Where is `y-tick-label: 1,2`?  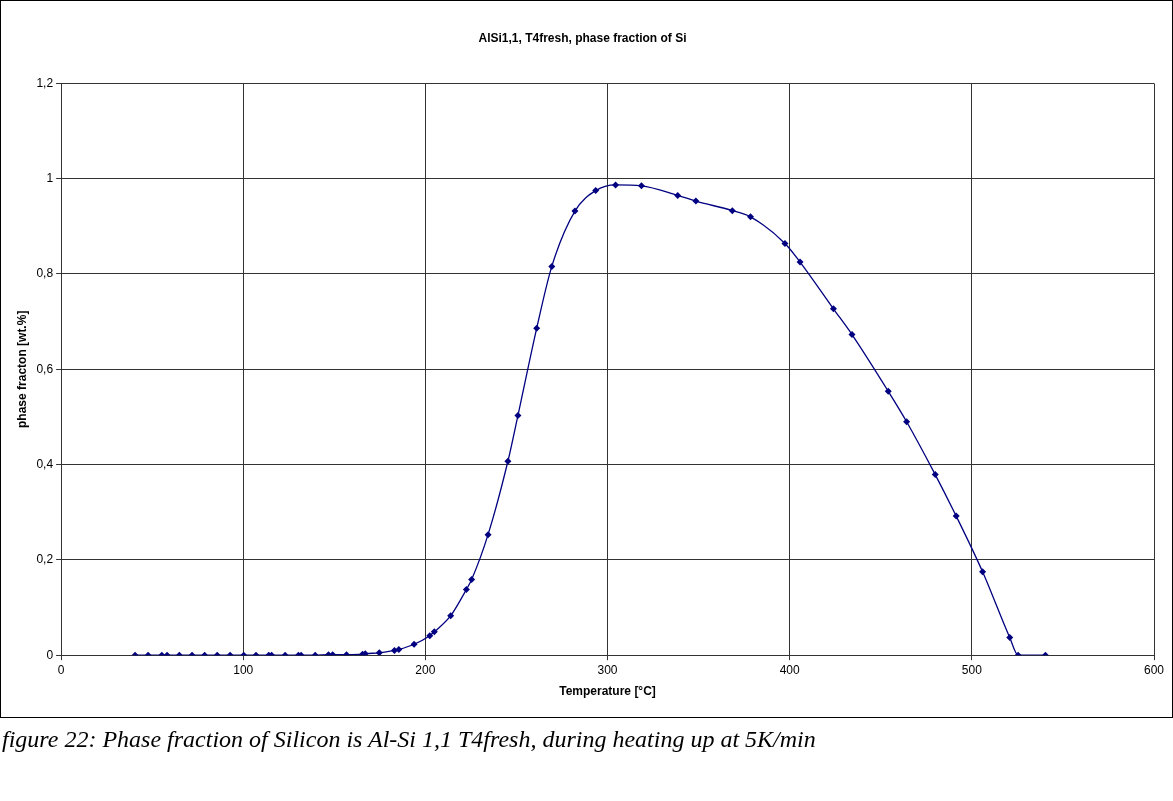 y-tick-label: 1,2 is located at coordinates (45, 82).